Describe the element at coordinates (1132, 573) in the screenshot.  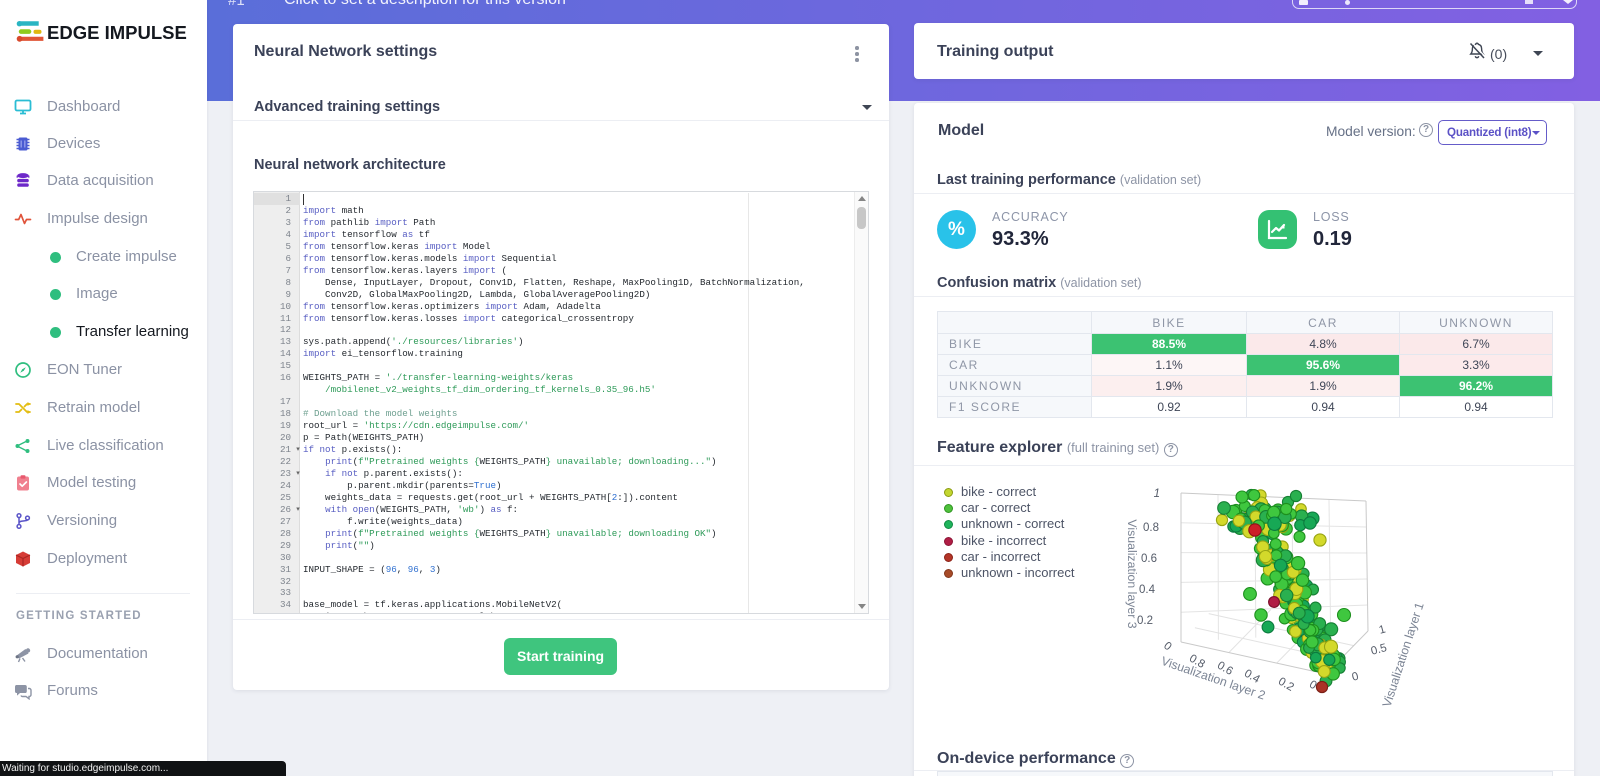
I see `svg-text: Visualization layer 3` at that location.